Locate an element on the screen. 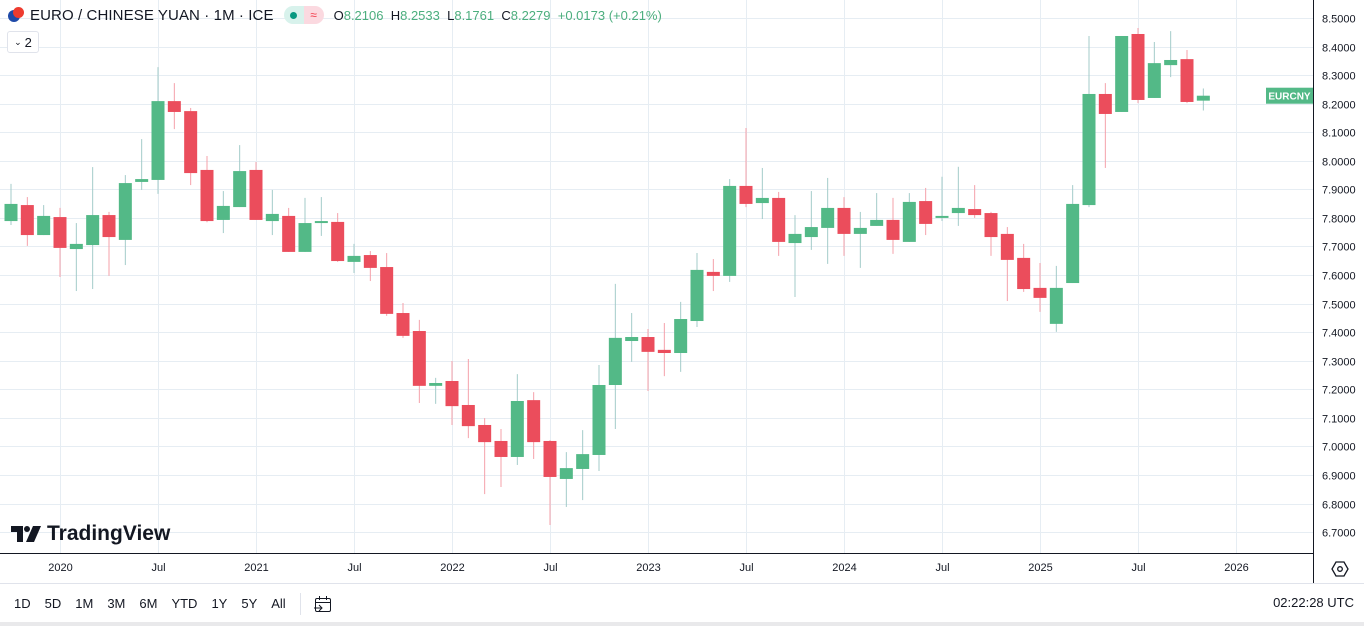 The image size is (1364, 626). symbol-title: EURO / CHINESE YUAN · 1M · ICE is located at coordinates (152, 15).